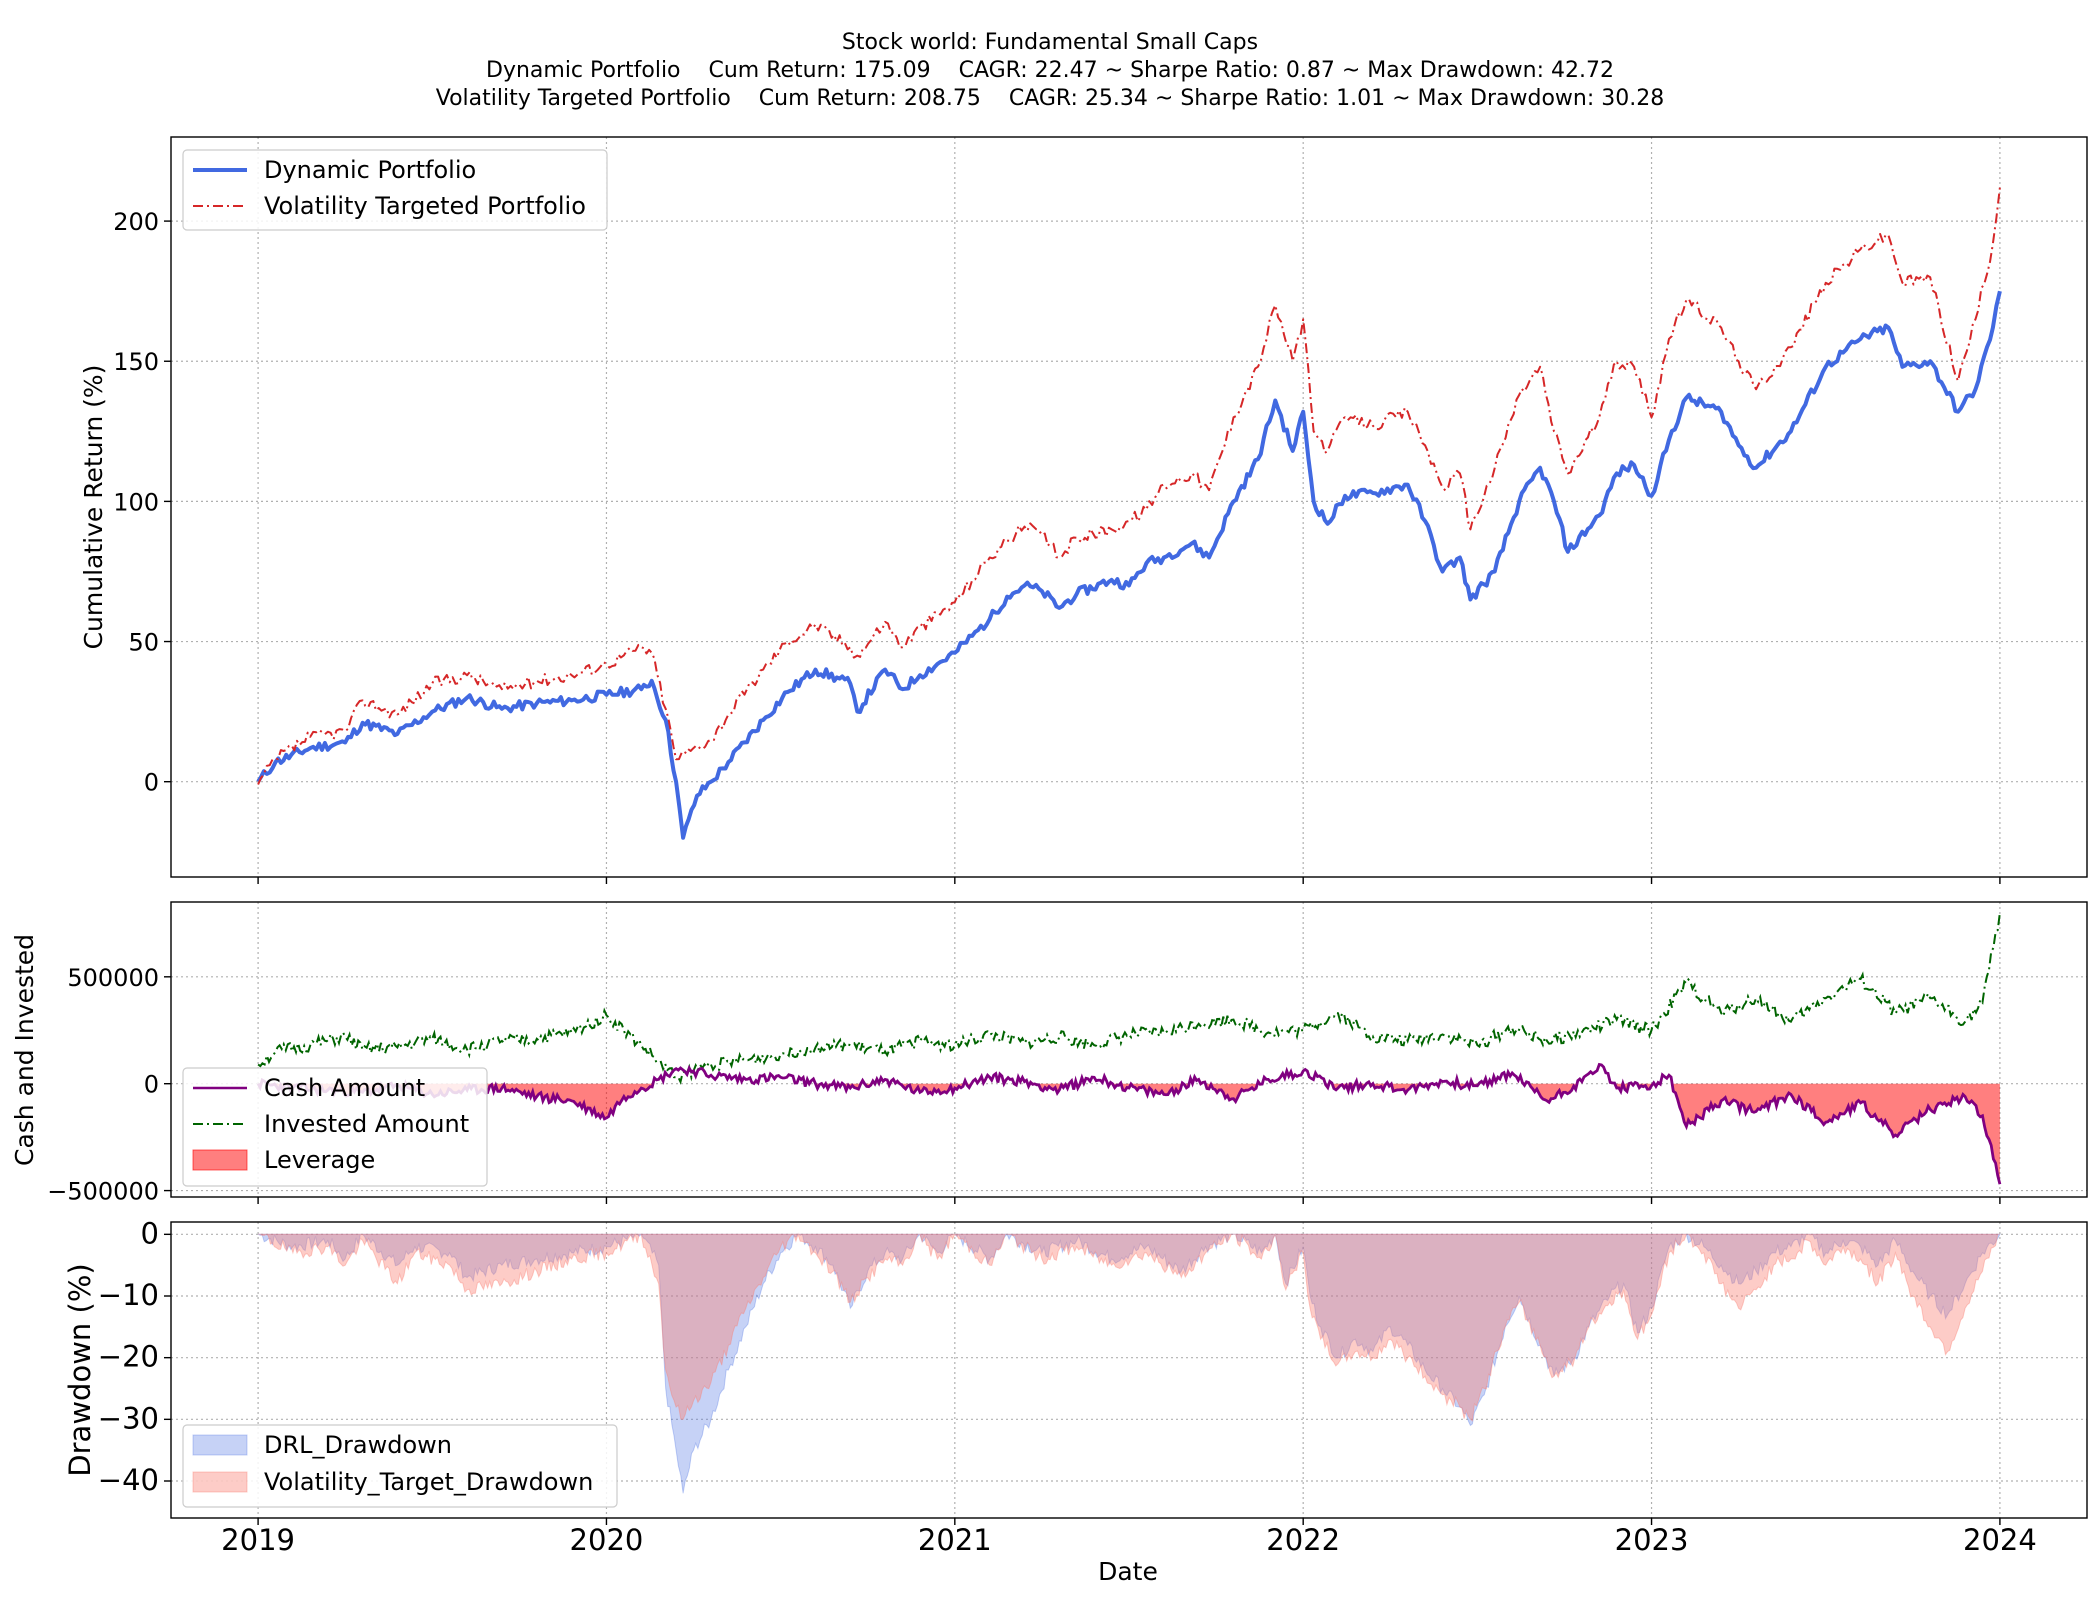 This screenshot has width=2100, height=1600. Describe the element at coordinates (1128, 1571) in the screenshot. I see `x-axis-label: Date` at that location.